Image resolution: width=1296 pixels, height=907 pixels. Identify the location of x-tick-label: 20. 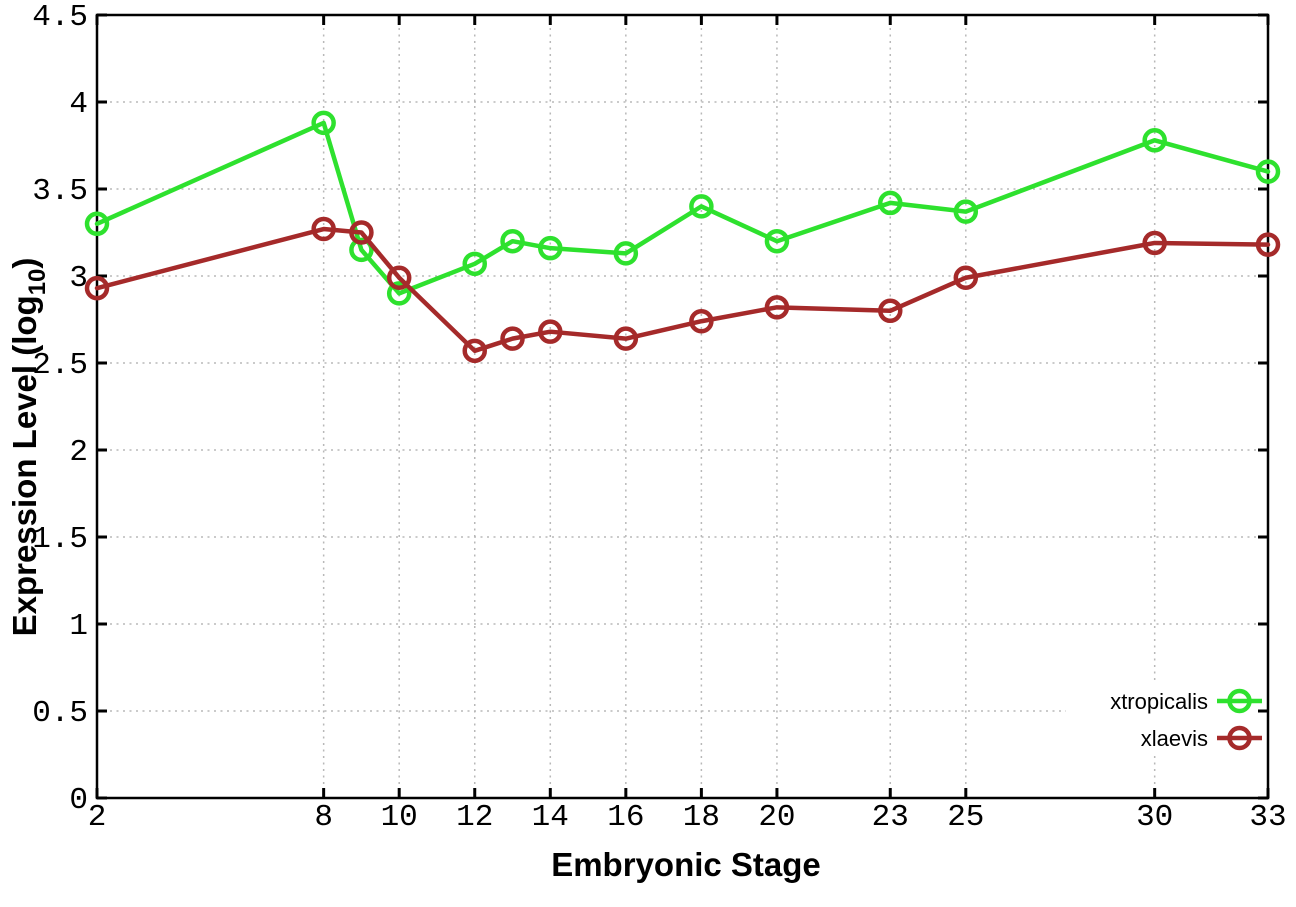
(776, 817).